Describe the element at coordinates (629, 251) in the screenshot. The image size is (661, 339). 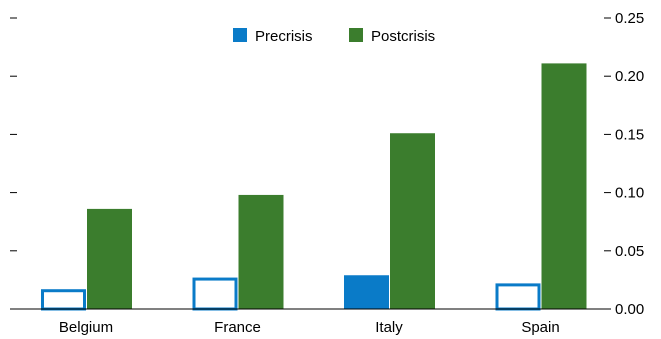
I see `y-tick-label: 0.05` at that location.